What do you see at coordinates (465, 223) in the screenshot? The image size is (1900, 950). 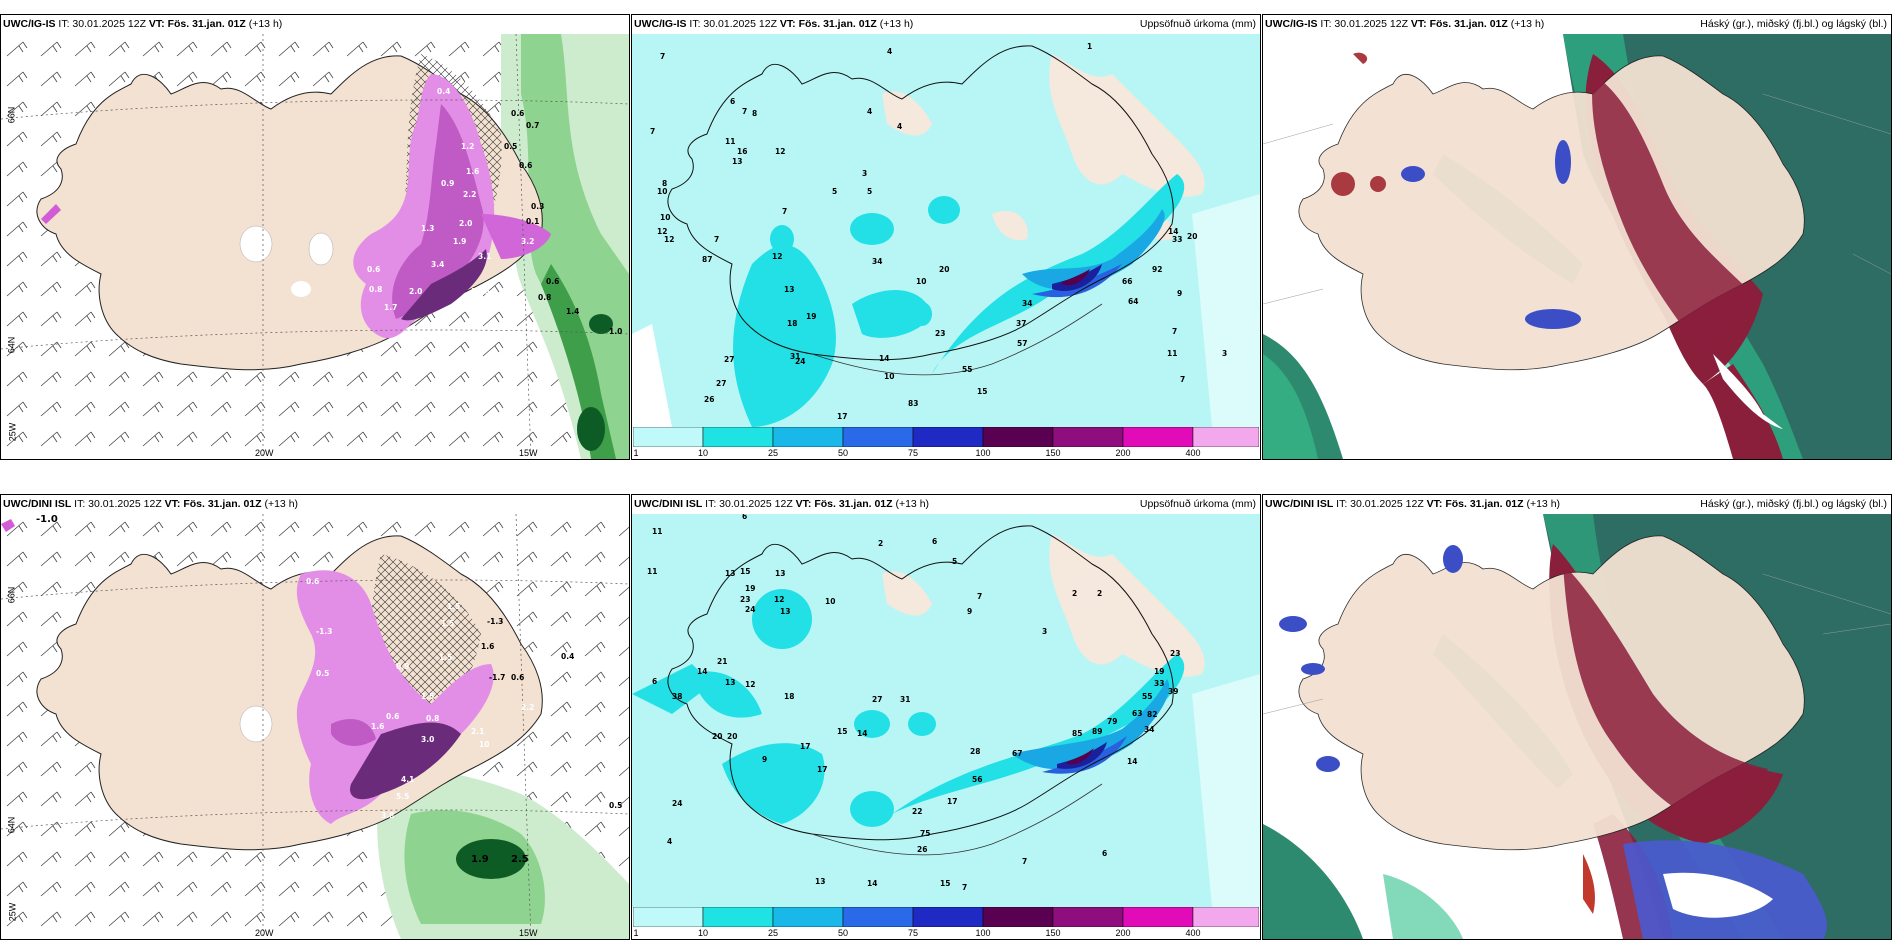 I see `temp-value: 2.0` at bounding box center [465, 223].